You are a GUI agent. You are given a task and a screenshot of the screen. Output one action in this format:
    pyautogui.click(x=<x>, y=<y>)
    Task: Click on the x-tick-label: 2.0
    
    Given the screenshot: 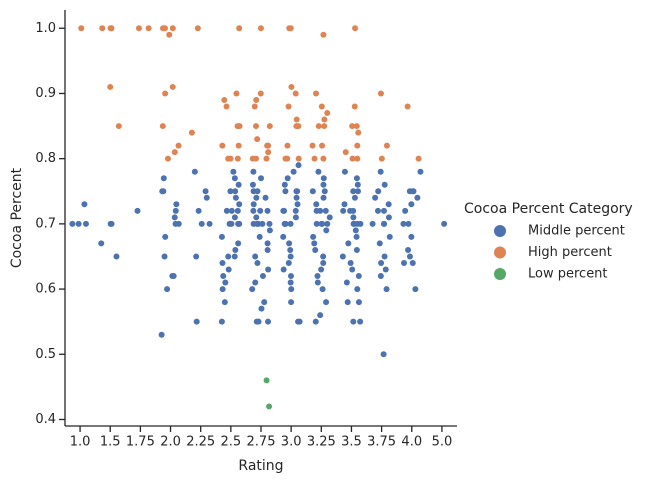 What is the action you would take?
    pyautogui.click(x=170, y=442)
    